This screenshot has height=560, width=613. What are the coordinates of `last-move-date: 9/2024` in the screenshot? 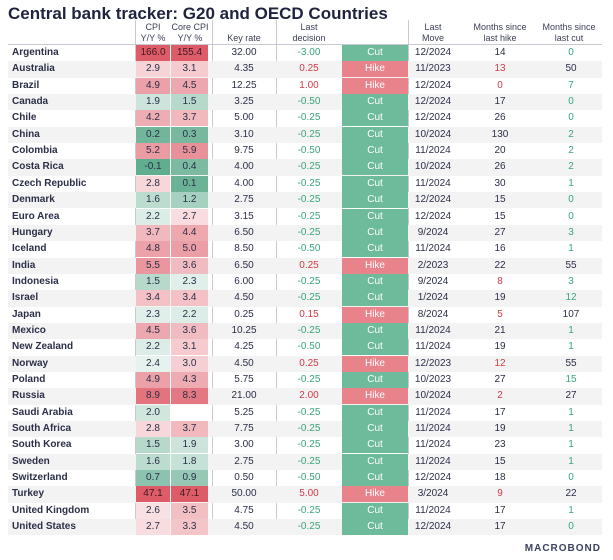 It's located at (433, 281).